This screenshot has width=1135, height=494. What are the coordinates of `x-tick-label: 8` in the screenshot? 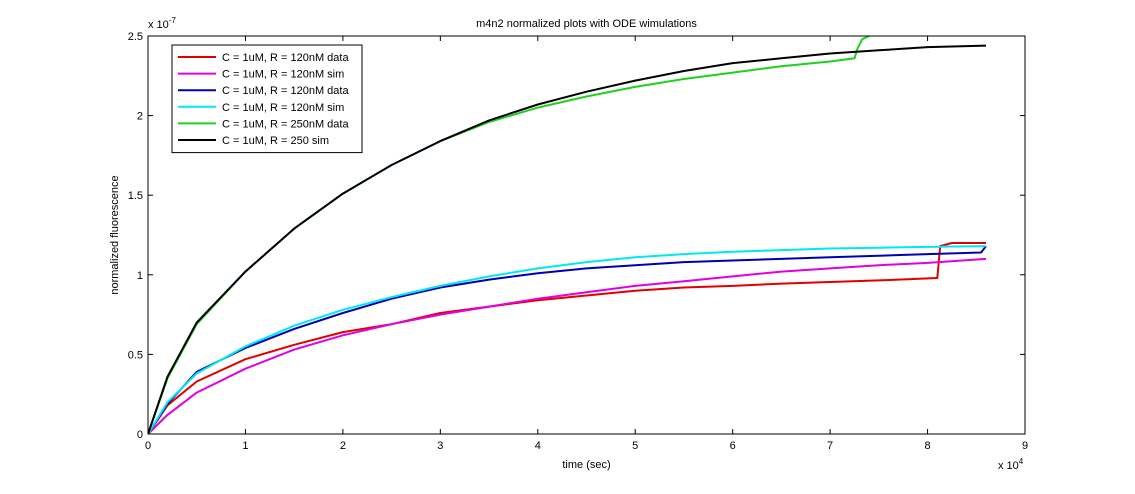 It's located at (927, 446).